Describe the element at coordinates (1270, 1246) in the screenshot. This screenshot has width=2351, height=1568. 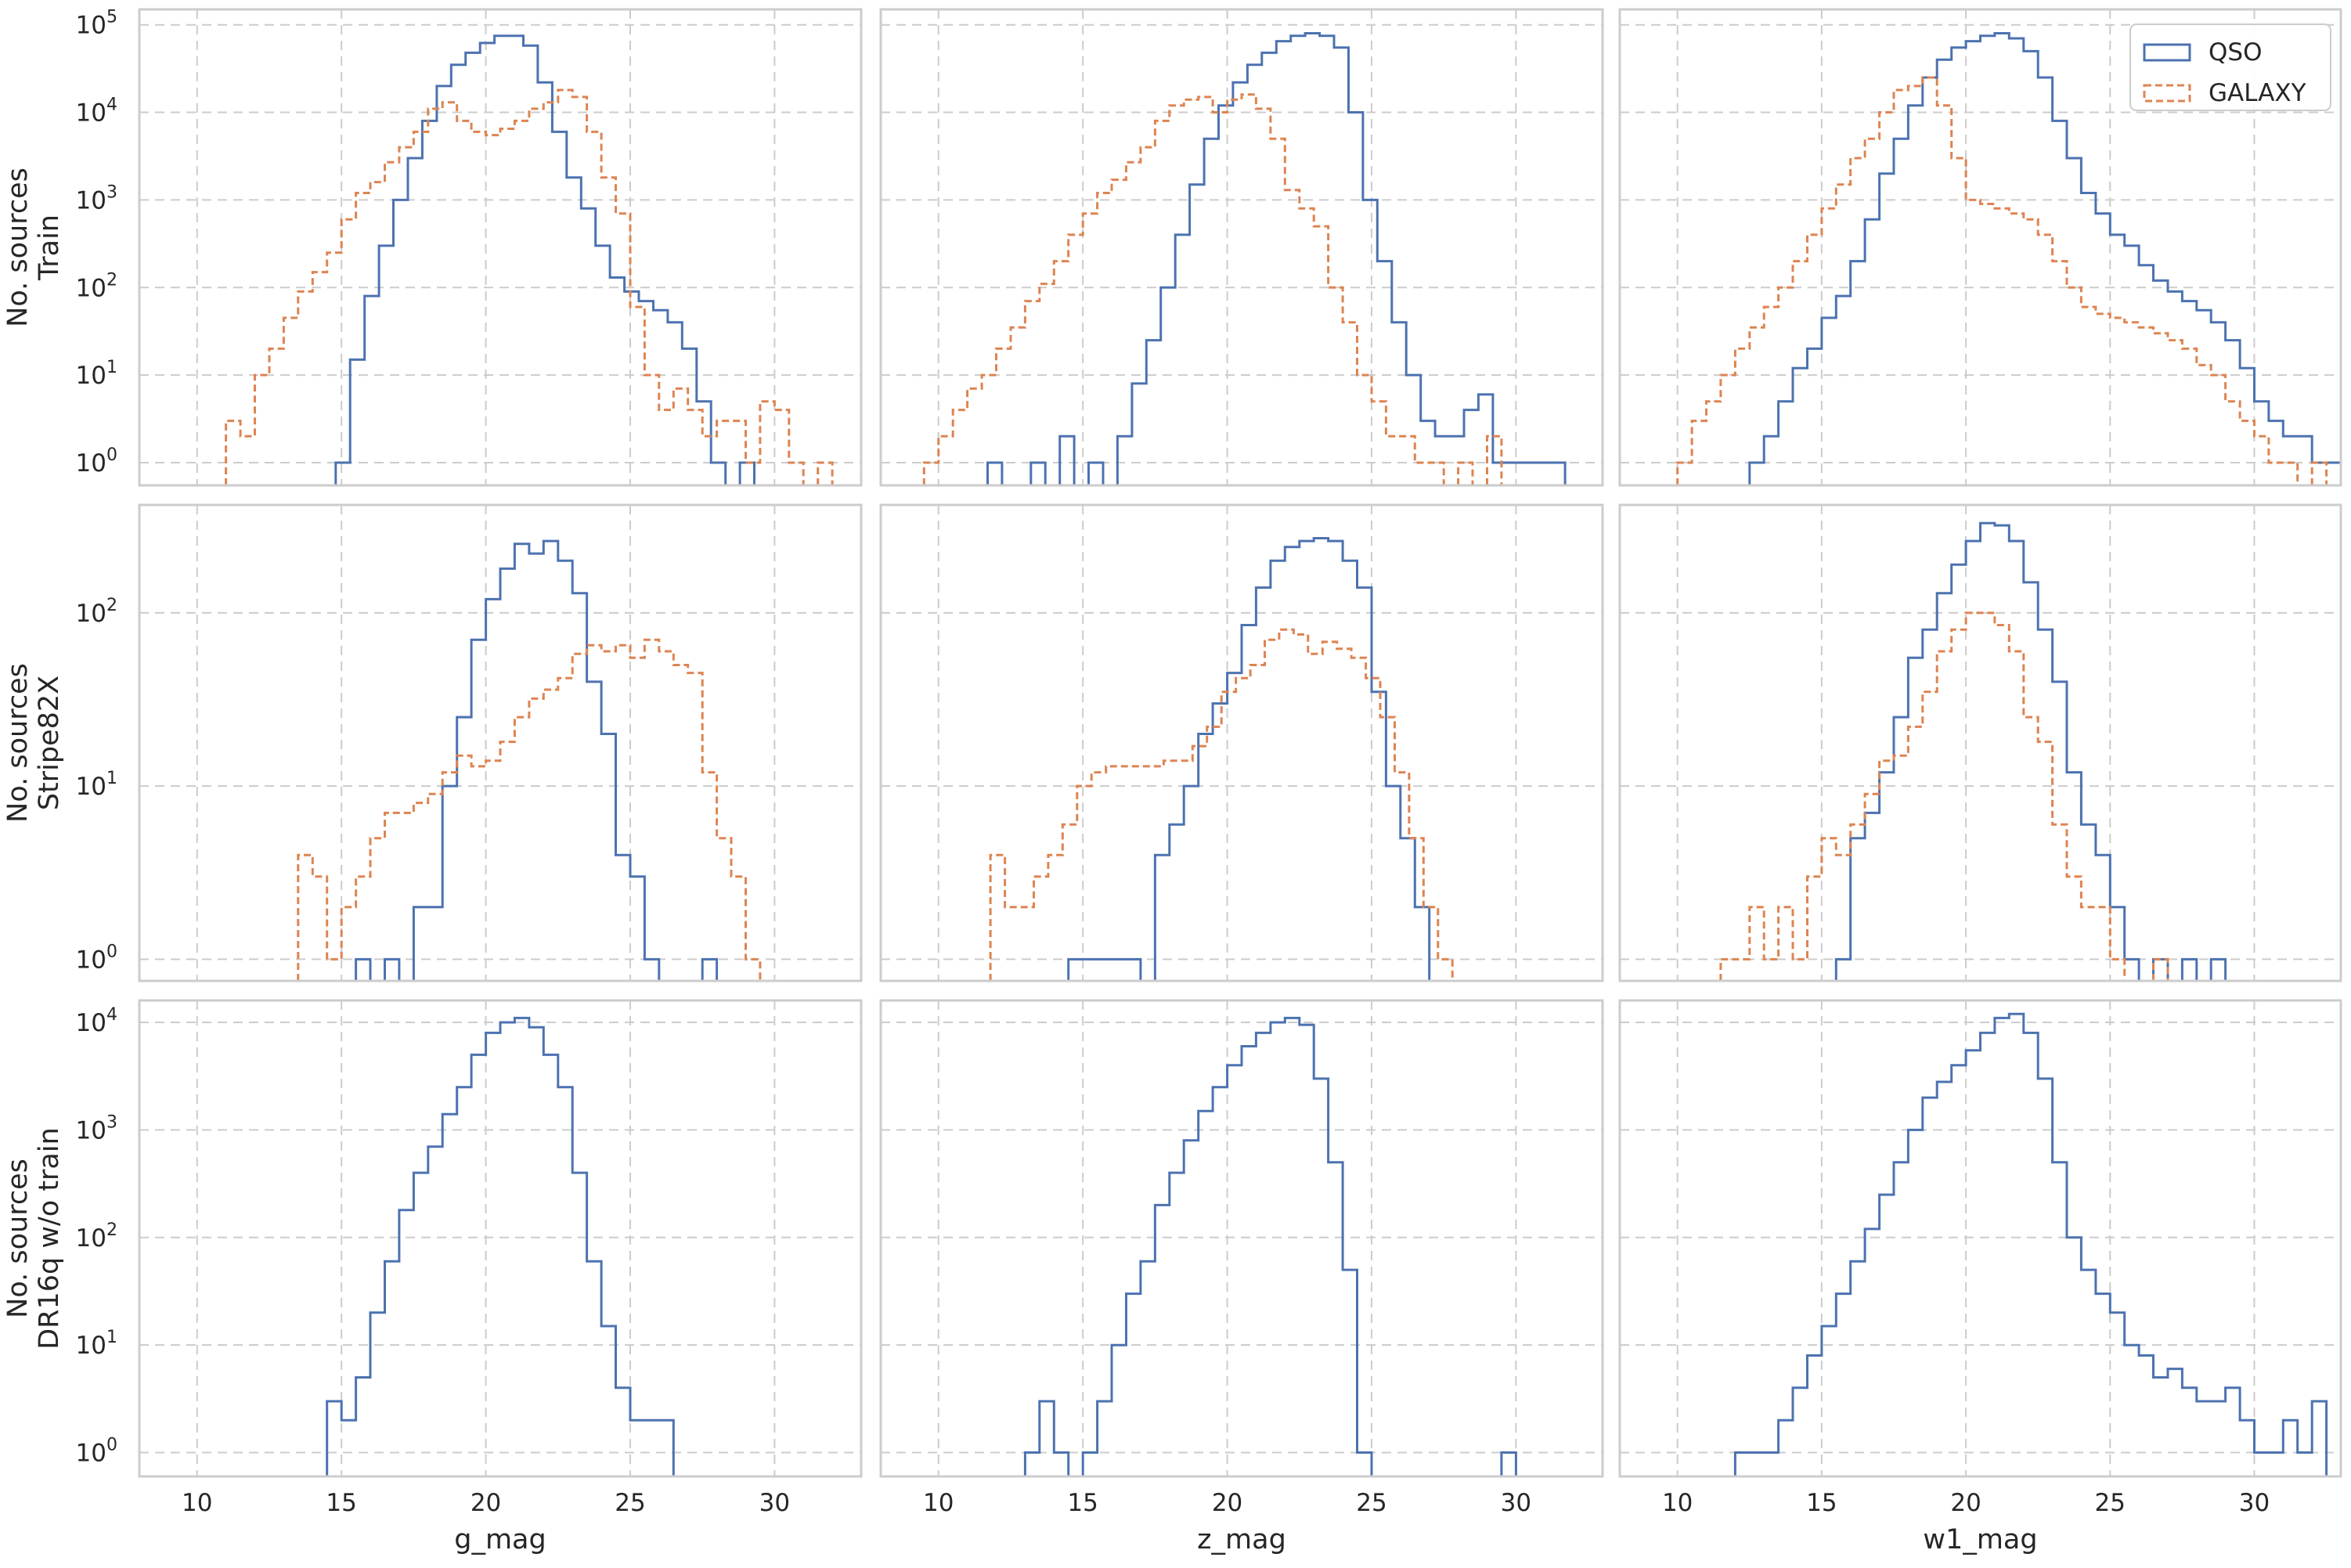
I see `series-qso-r2-c1` at that location.